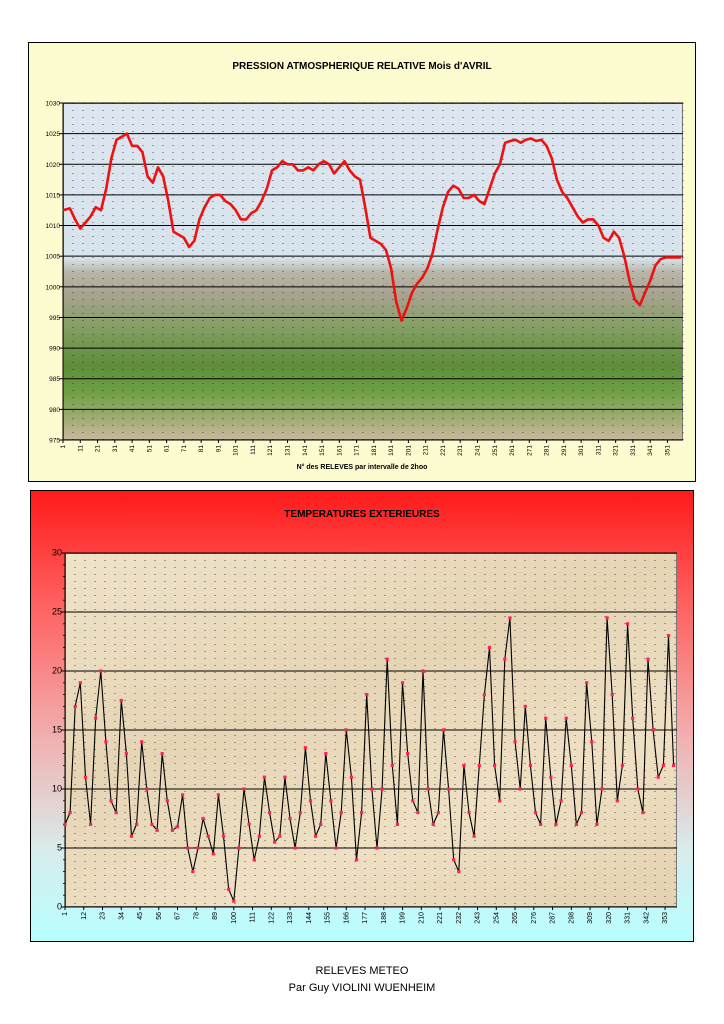  I want to click on pressure-xtick-label: 161, so click(339, 450).